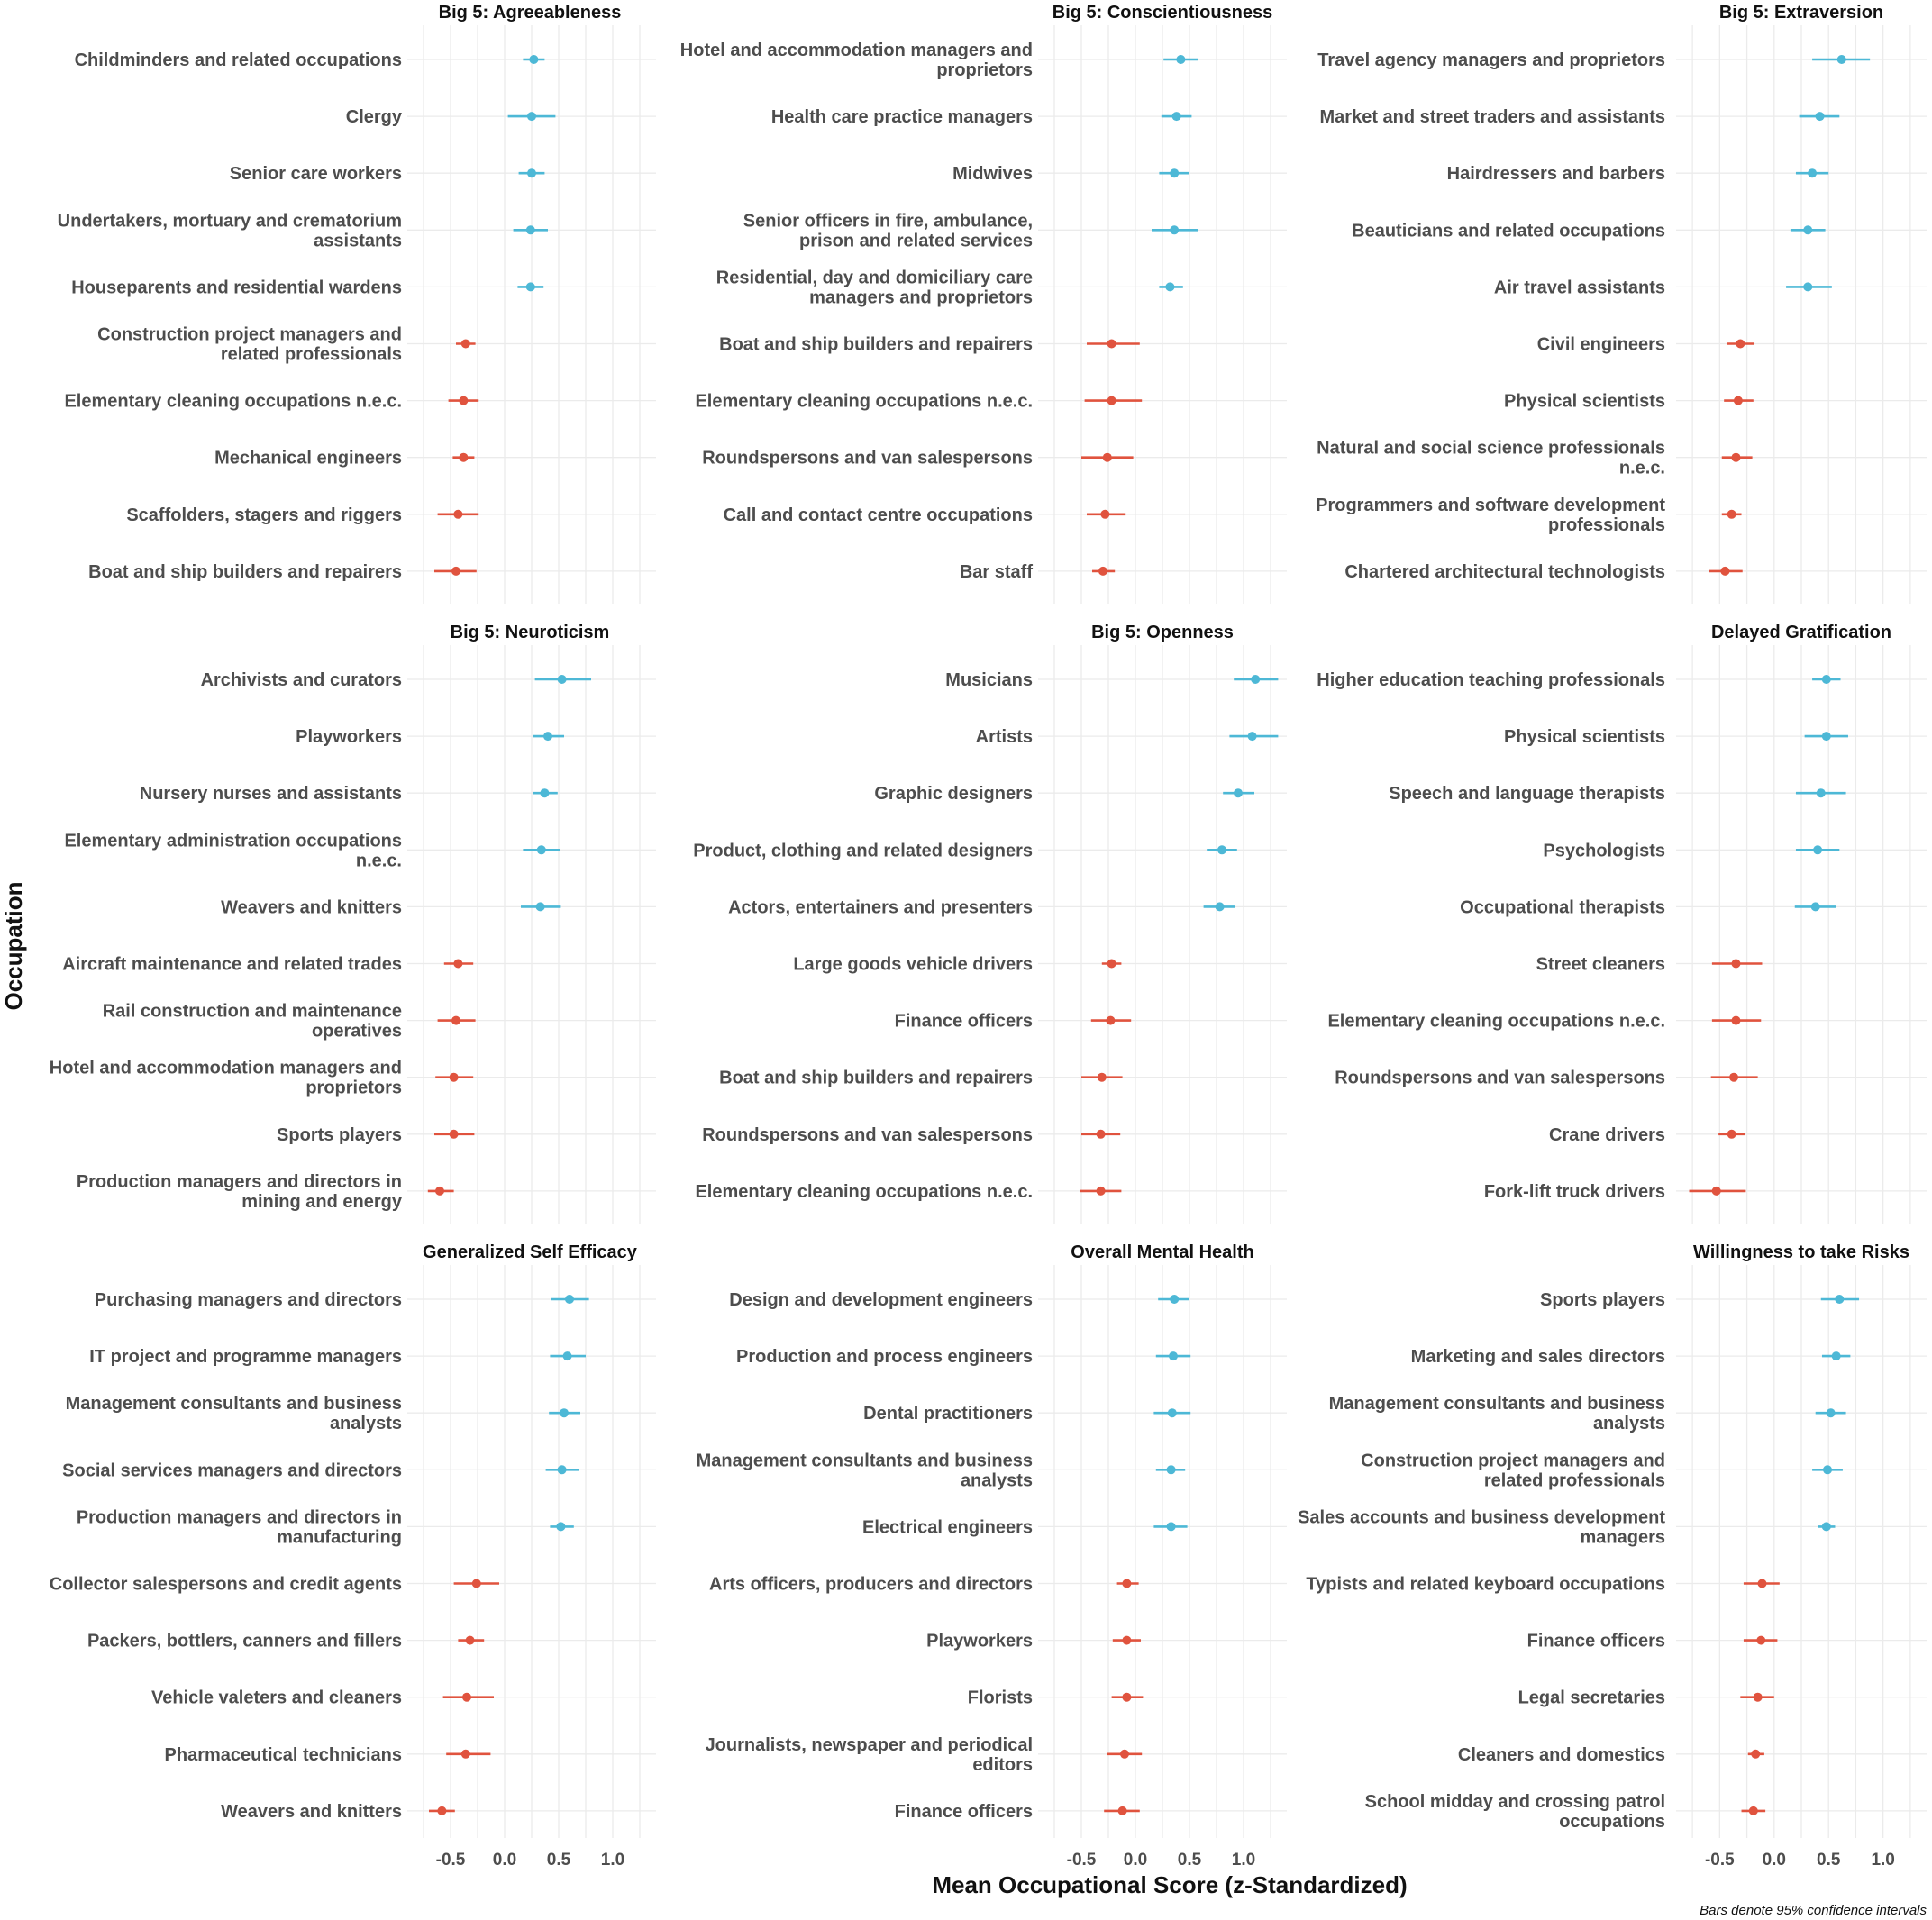  What do you see at coordinates (1607, 1135) in the screenshot?
I see `occupation-label: Crane drivers` at bounding box center [1607, 1135].